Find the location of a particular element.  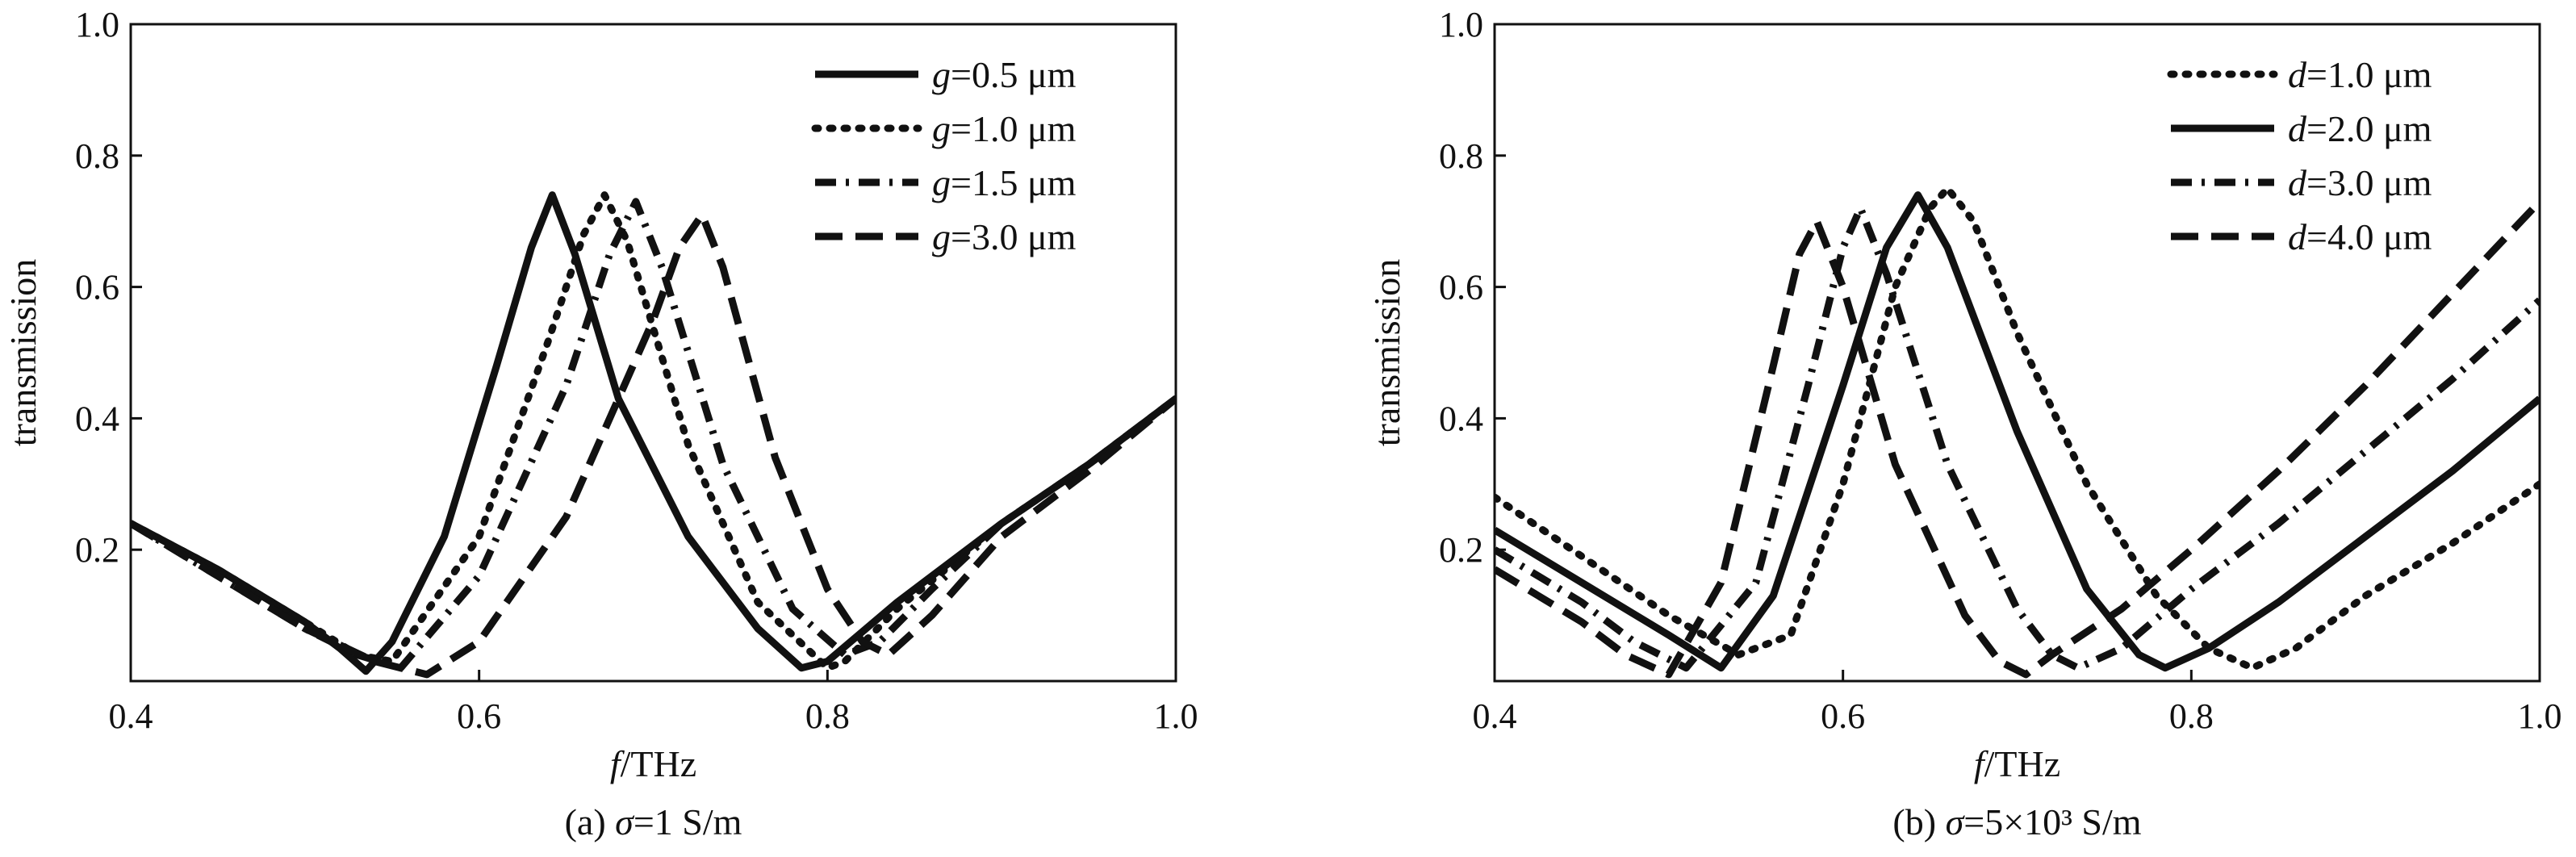

legend-label-2: d=2.0 μm is located at coordinates (2360, 128).